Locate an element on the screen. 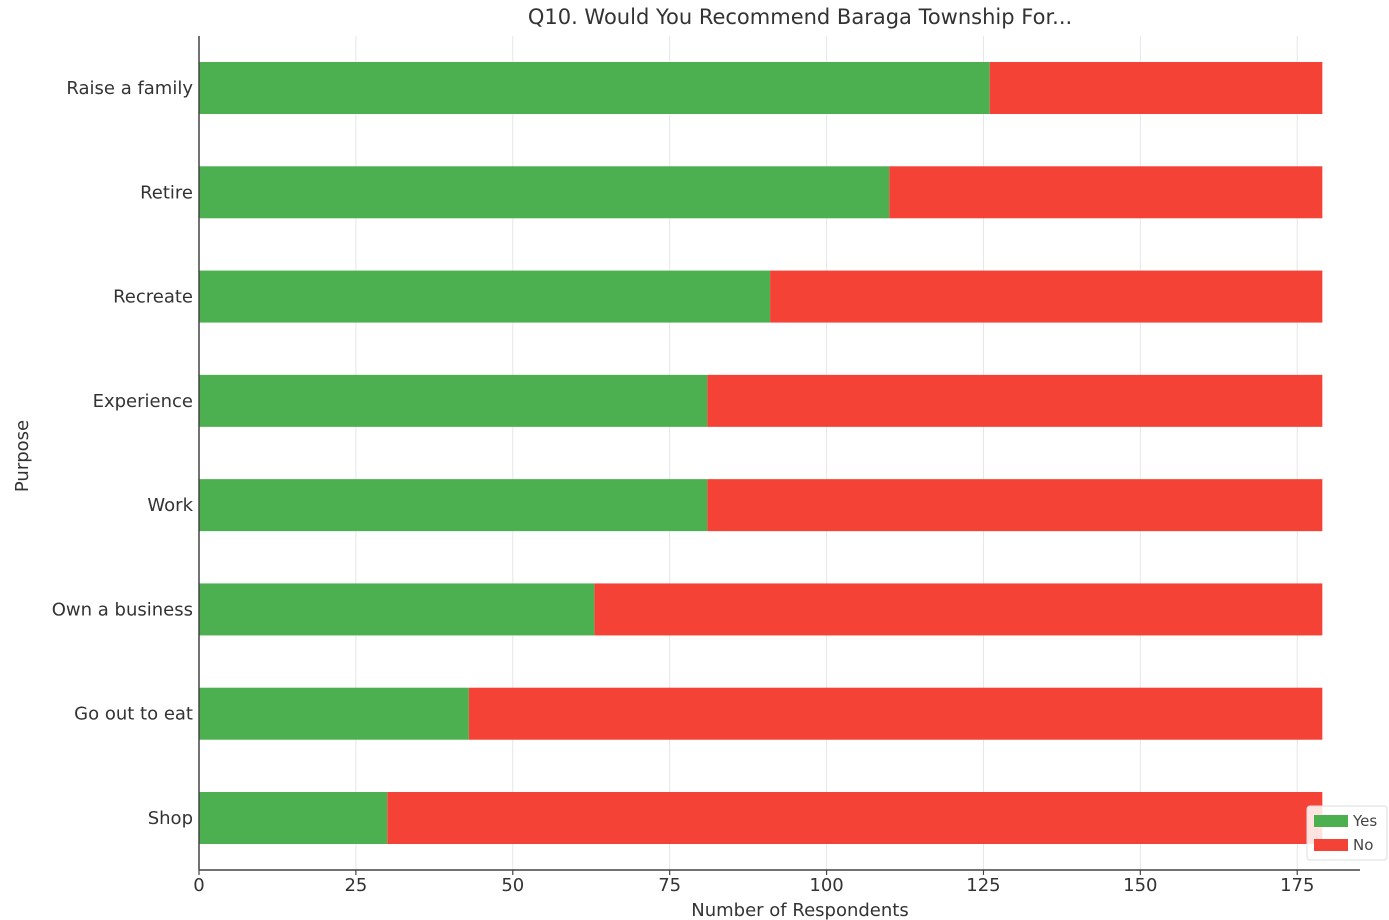  y-tick-label: Recreate is located at coordinates (153, 297).